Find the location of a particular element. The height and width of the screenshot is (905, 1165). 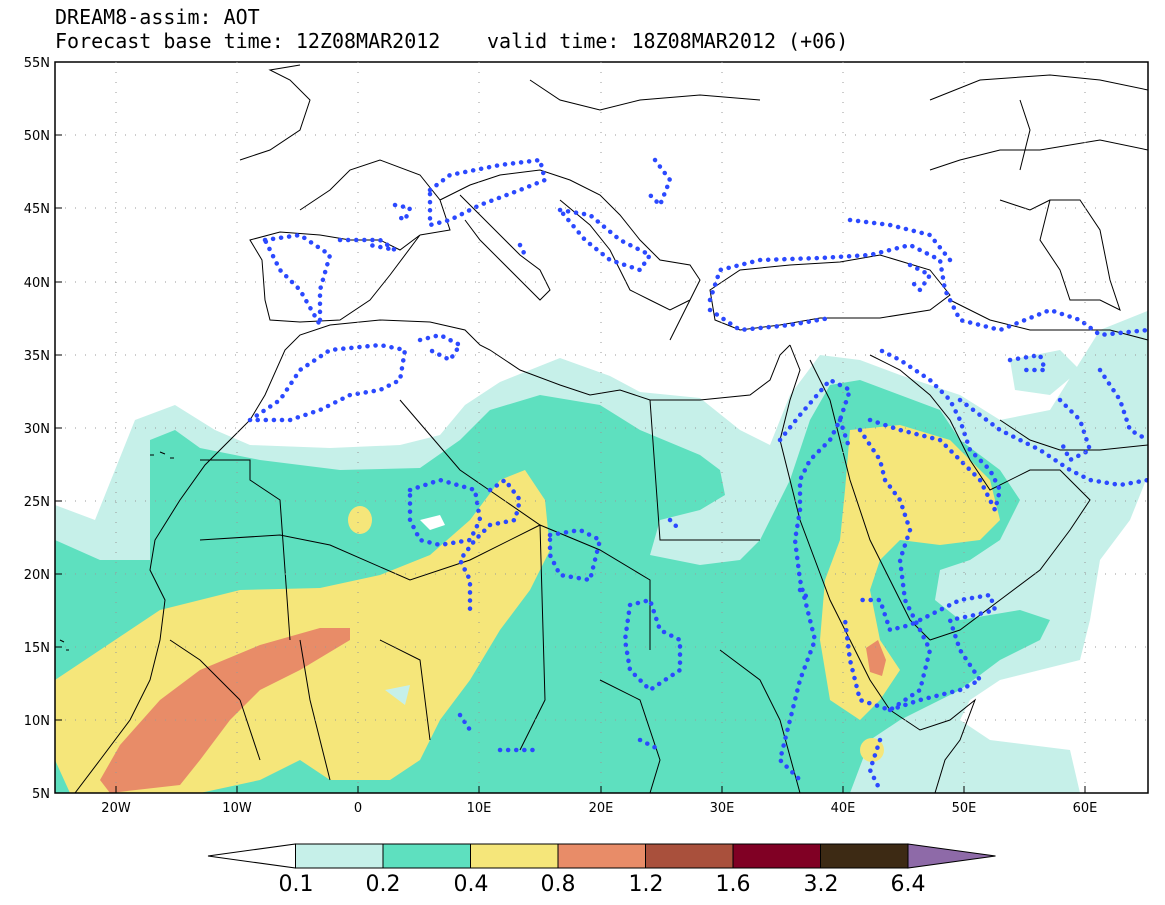

lat-label: 25N is located at coordinates (37, 502).